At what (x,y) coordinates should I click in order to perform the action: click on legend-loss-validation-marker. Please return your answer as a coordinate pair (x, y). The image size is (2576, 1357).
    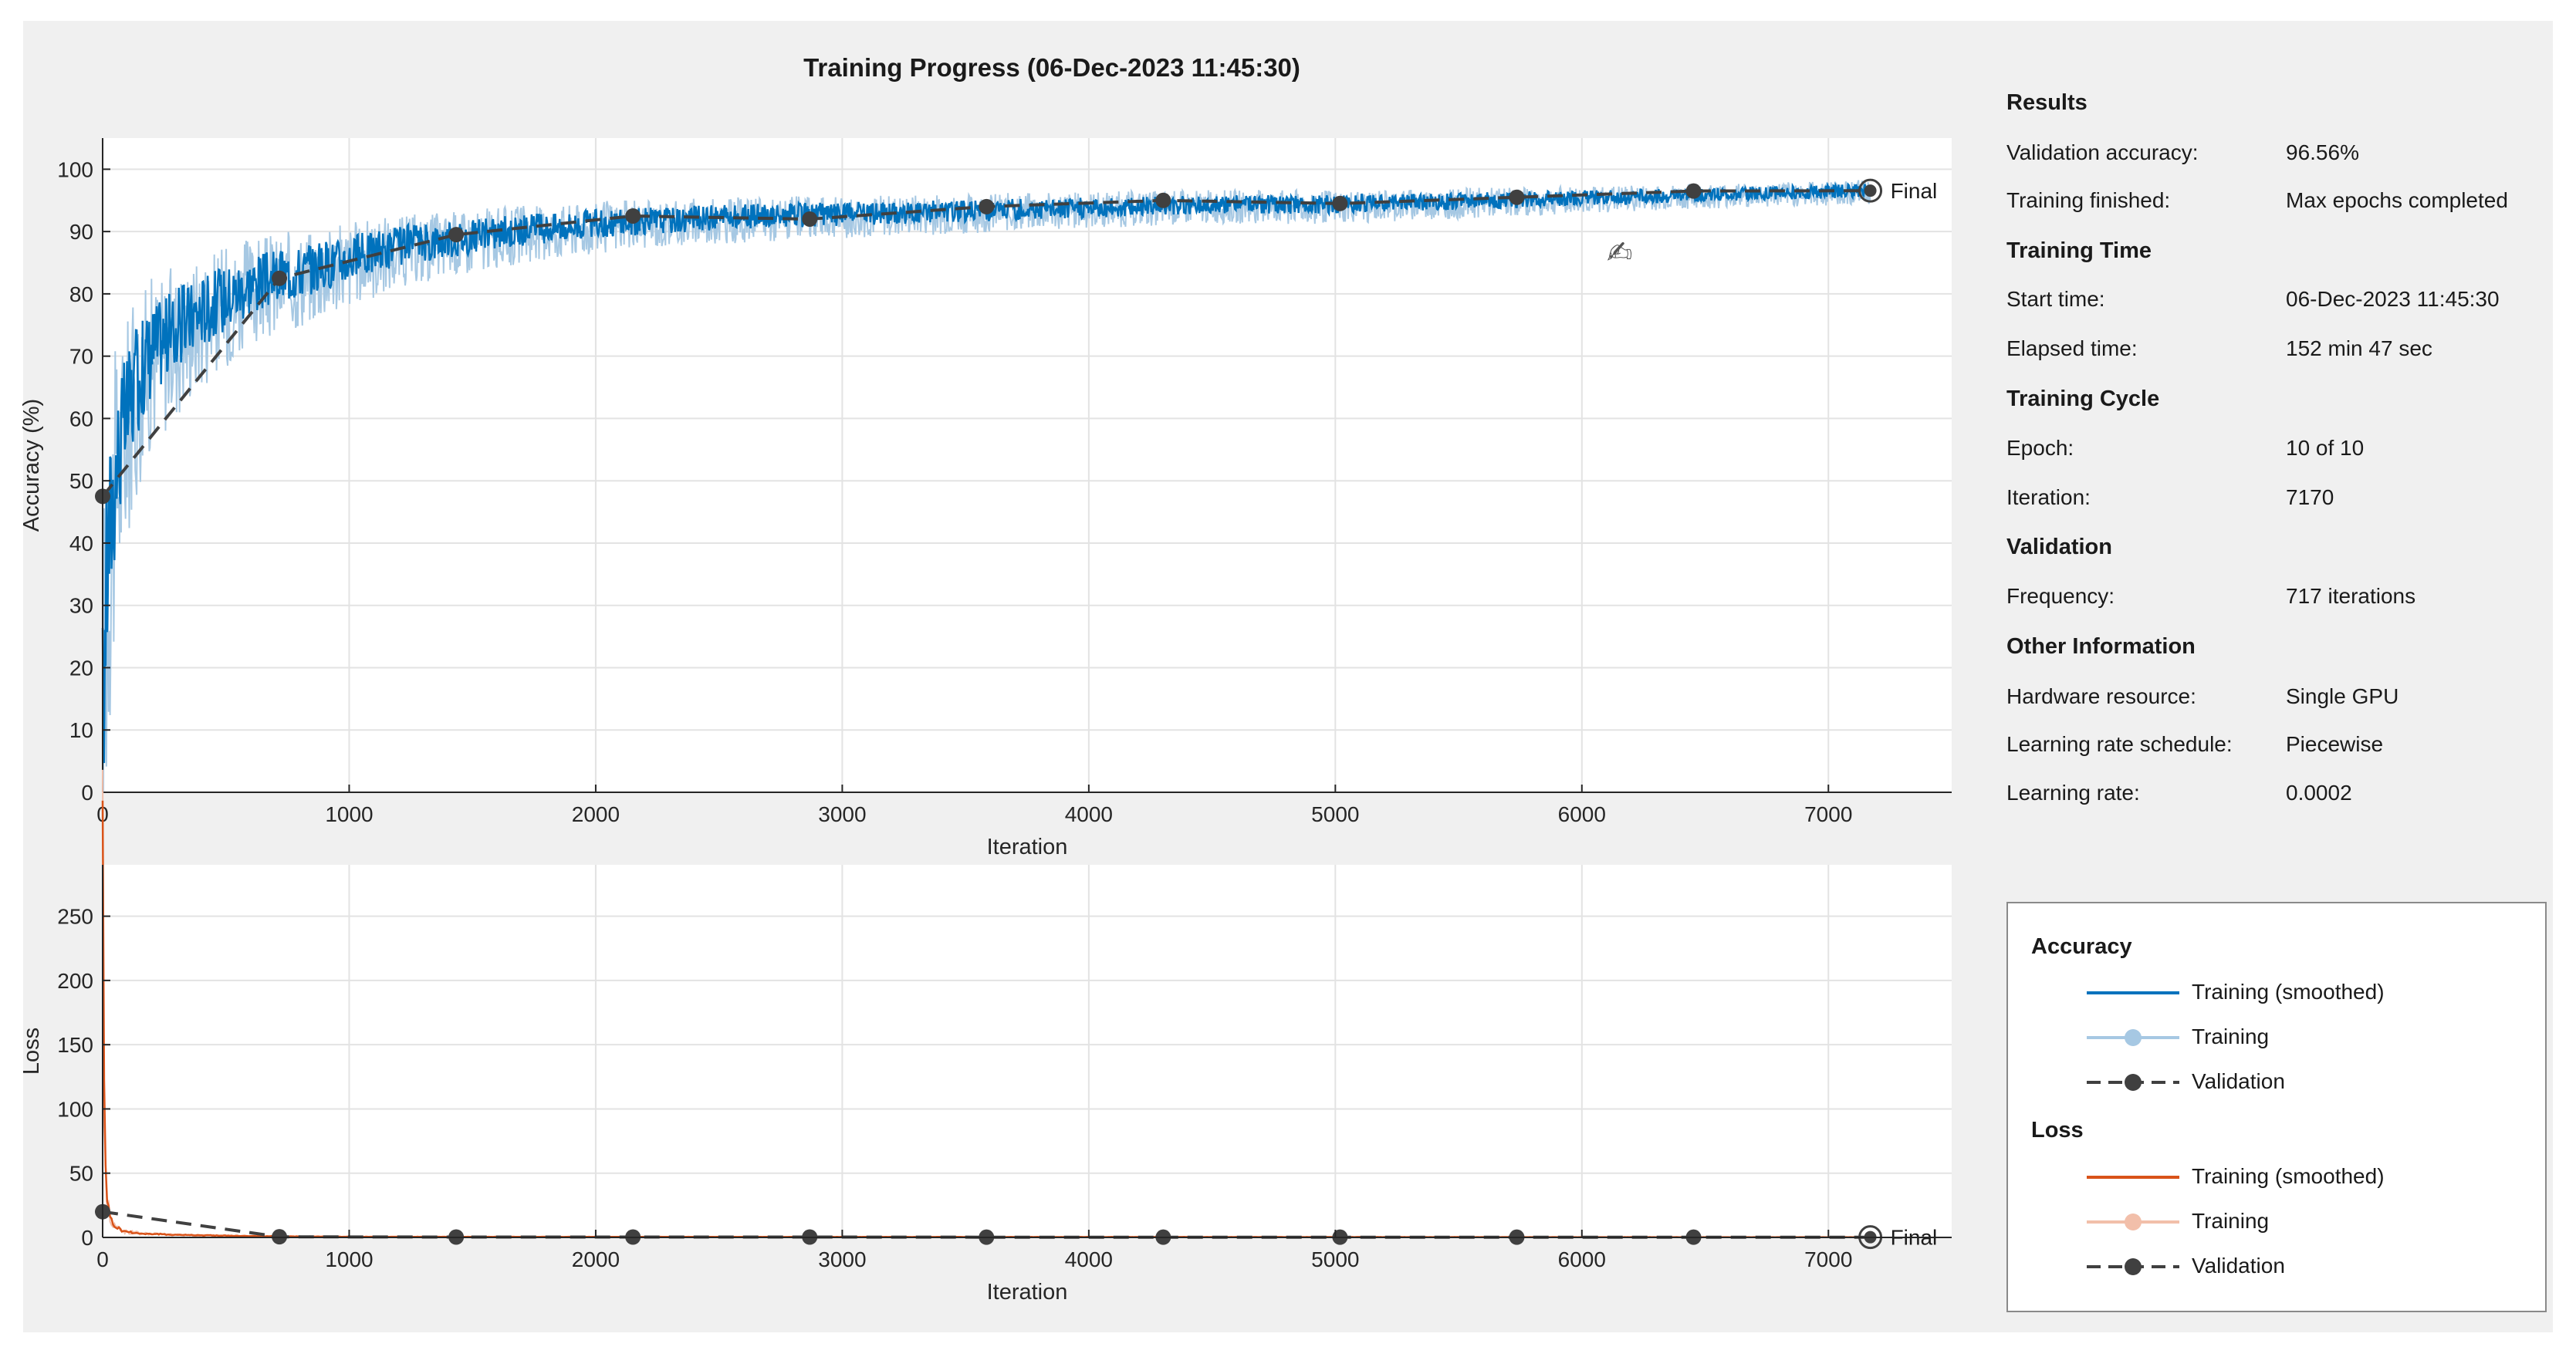
    Looking at the image, I should click on (2133, 1267).